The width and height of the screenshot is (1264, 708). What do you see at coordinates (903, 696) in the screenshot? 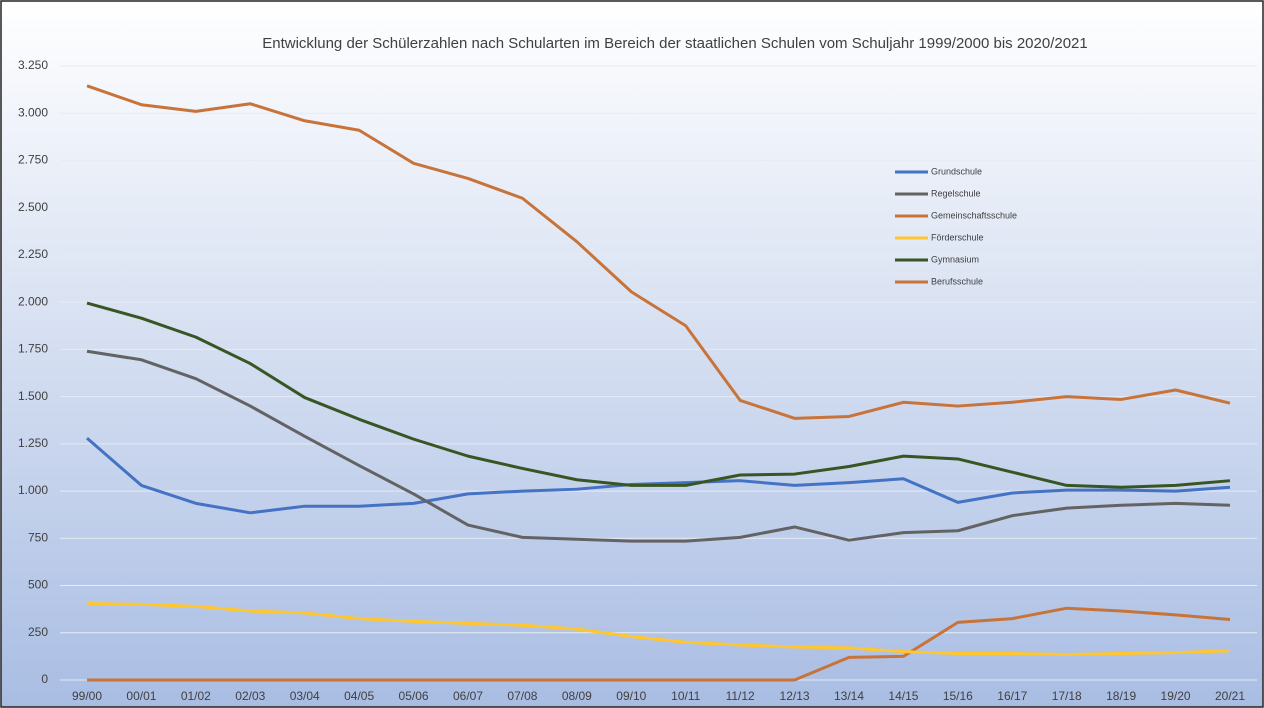
I see `x-tick-label: 14/15` at bounding box center [903, 696].